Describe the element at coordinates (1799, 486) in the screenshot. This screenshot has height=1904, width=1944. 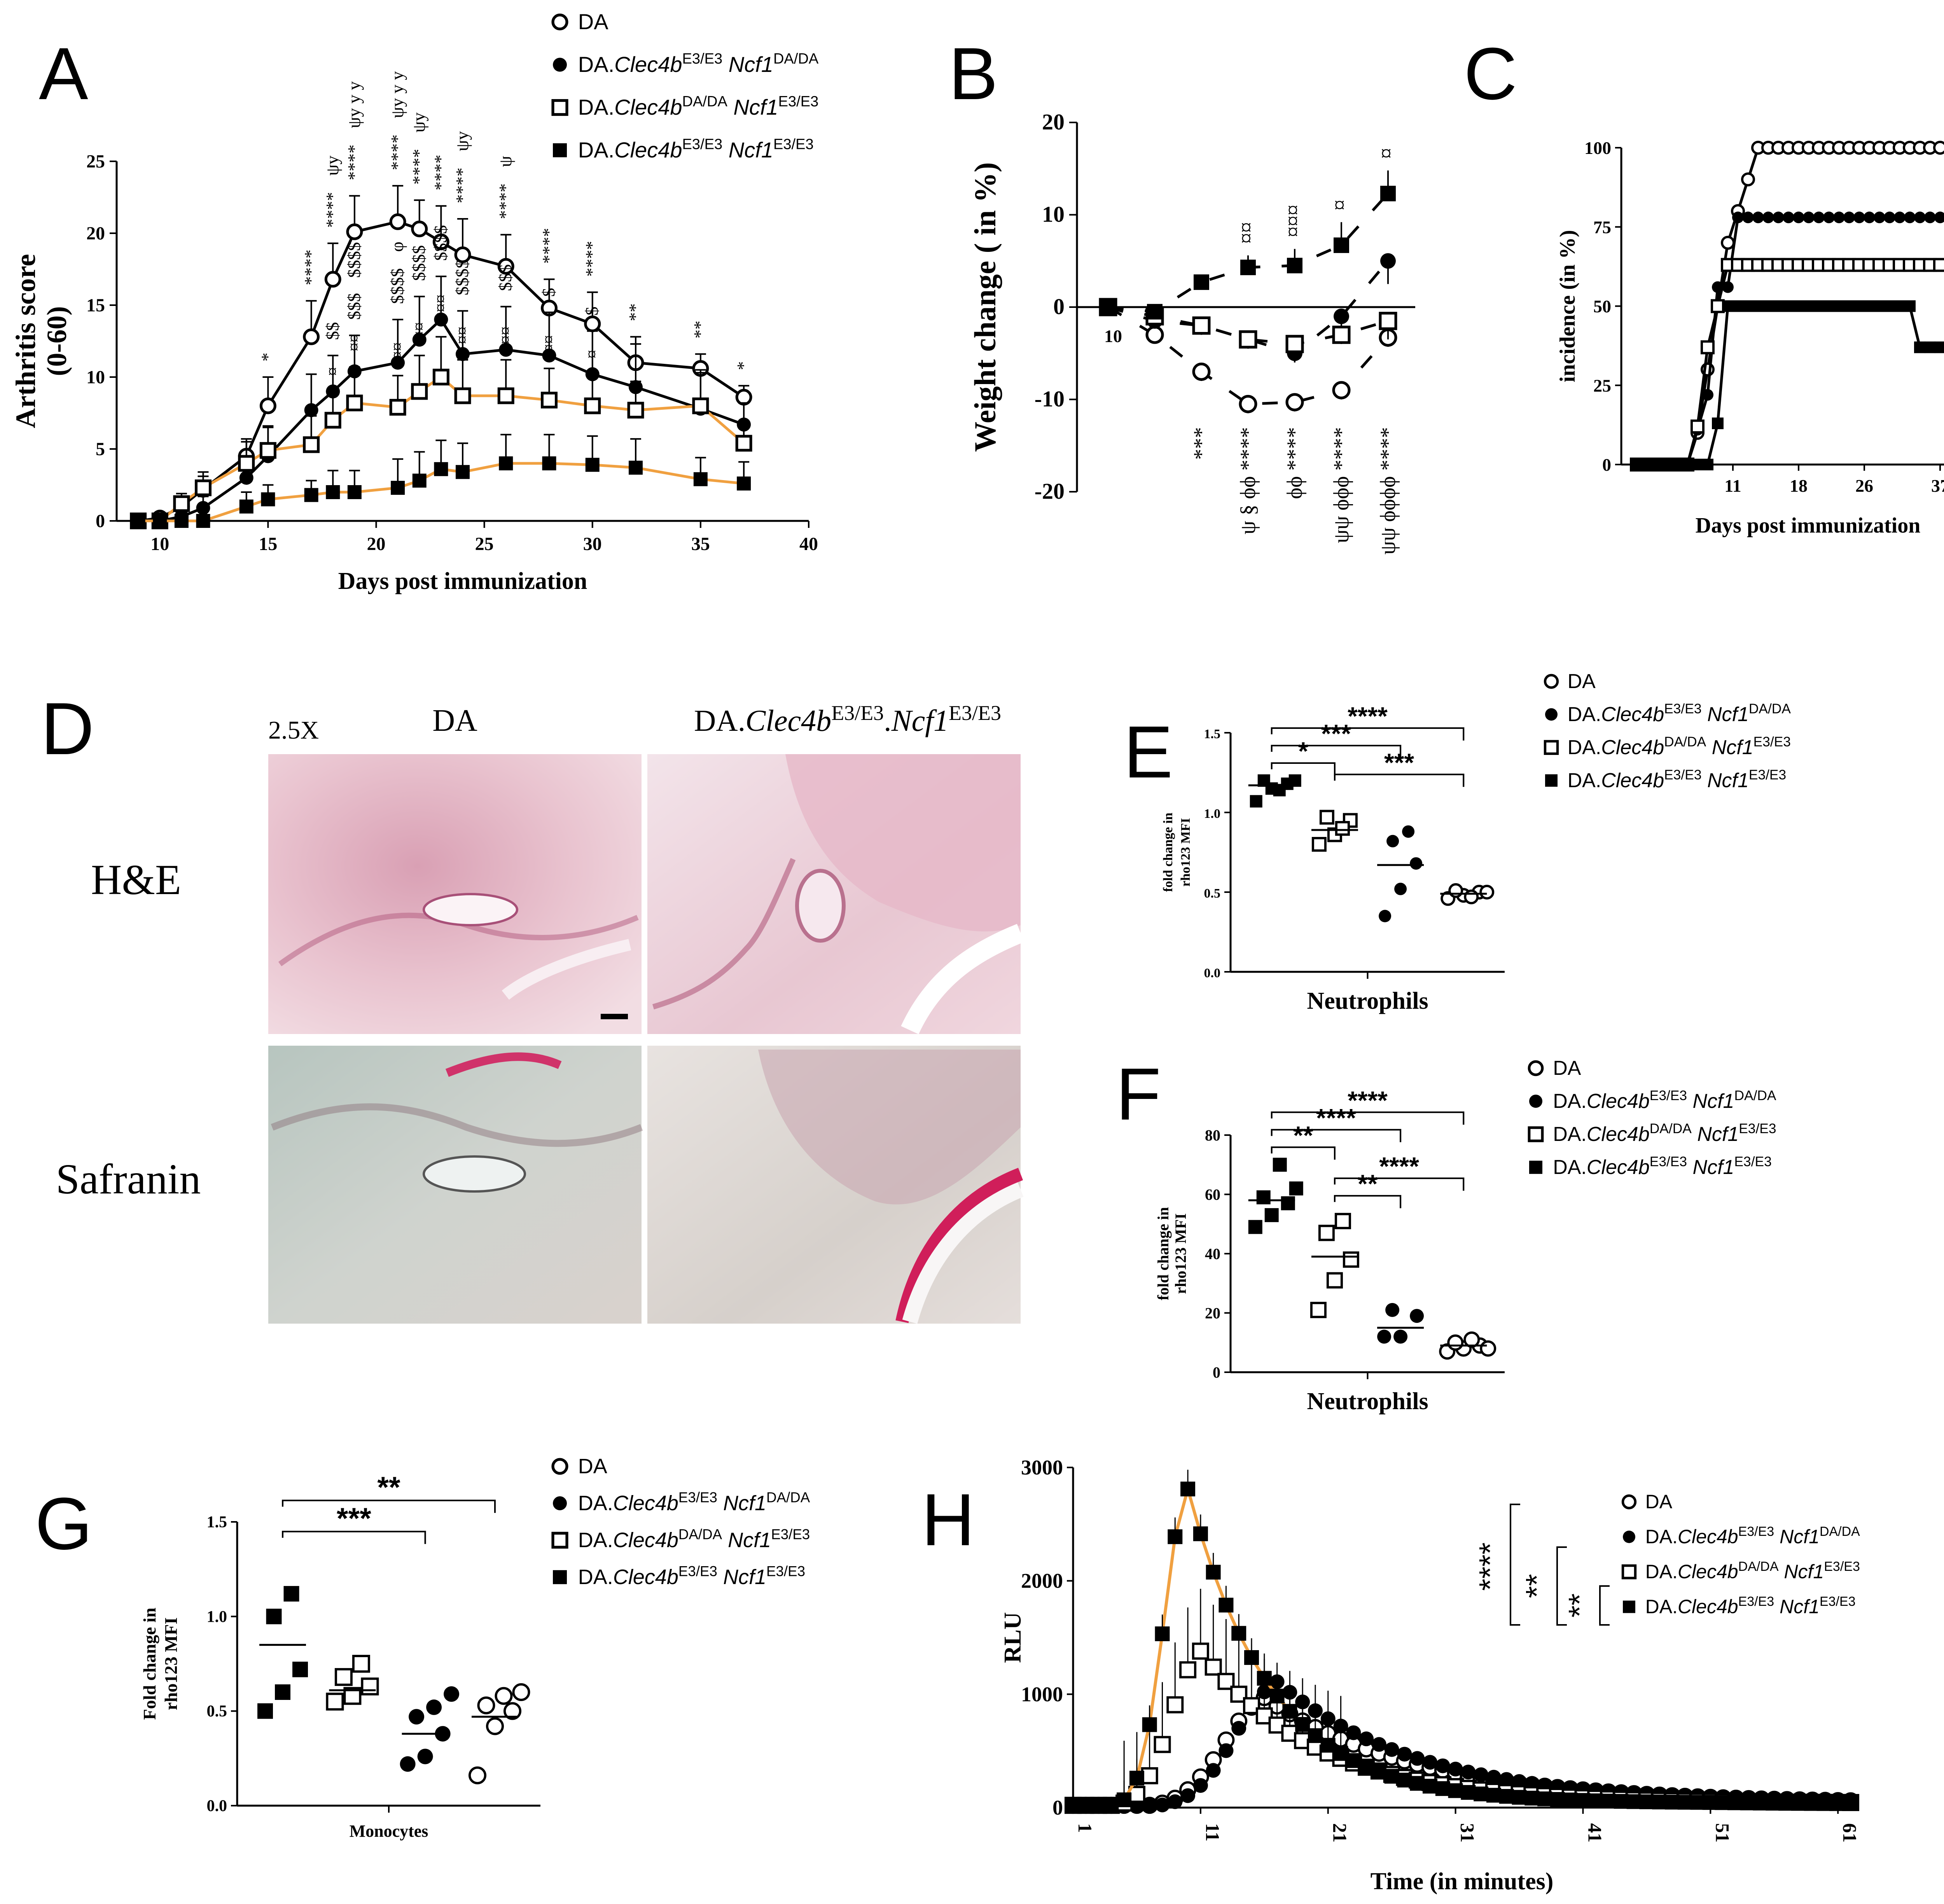
I see `x-tick-label: 18` at that location.